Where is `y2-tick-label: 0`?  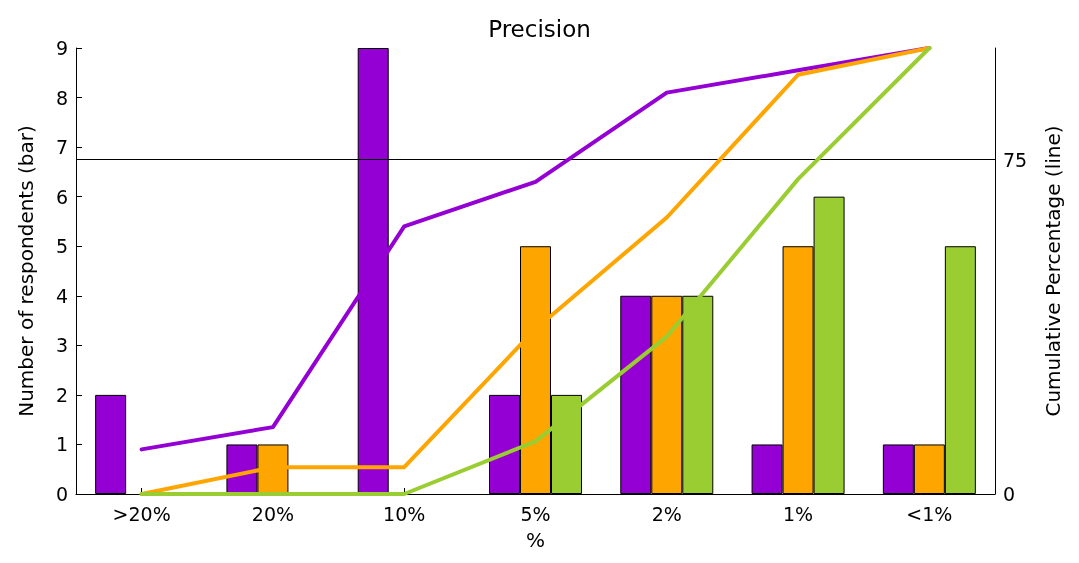 y2-tick-label: 0 is located at coordinates (1009, 494).